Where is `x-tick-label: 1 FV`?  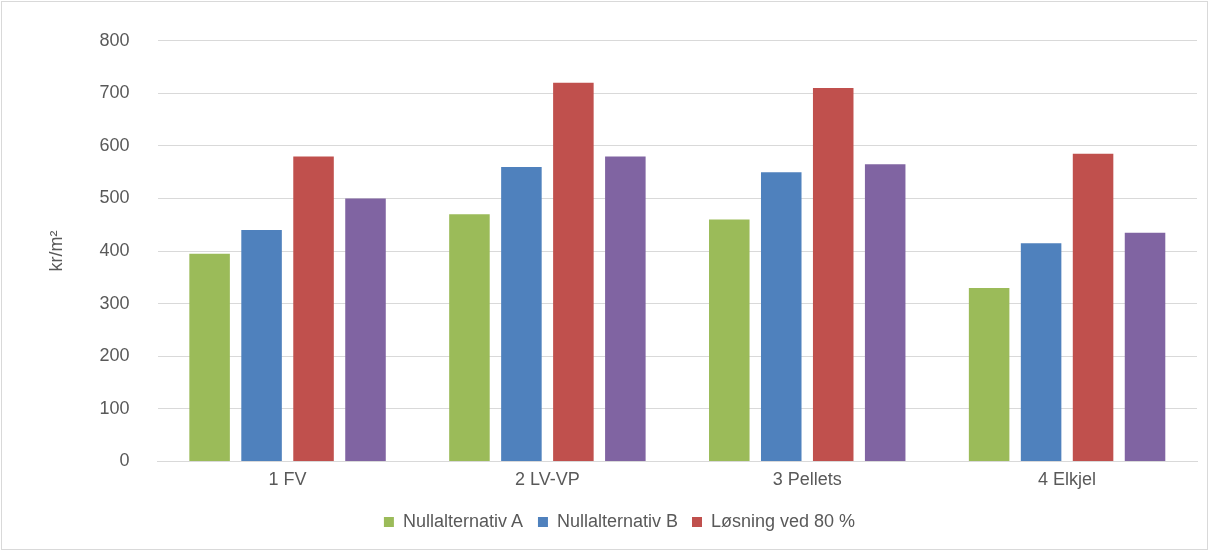 x-tick-label: 1 FV is located at coordinates (287, 479).